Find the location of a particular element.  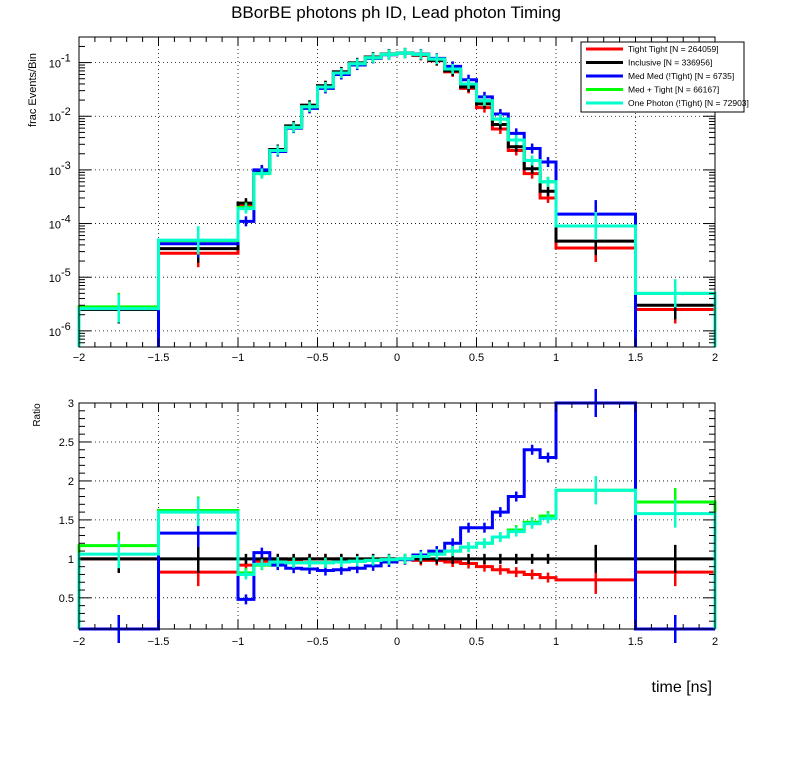

top-y-tick-exponent: -5 is located at coordinates (66, 273).